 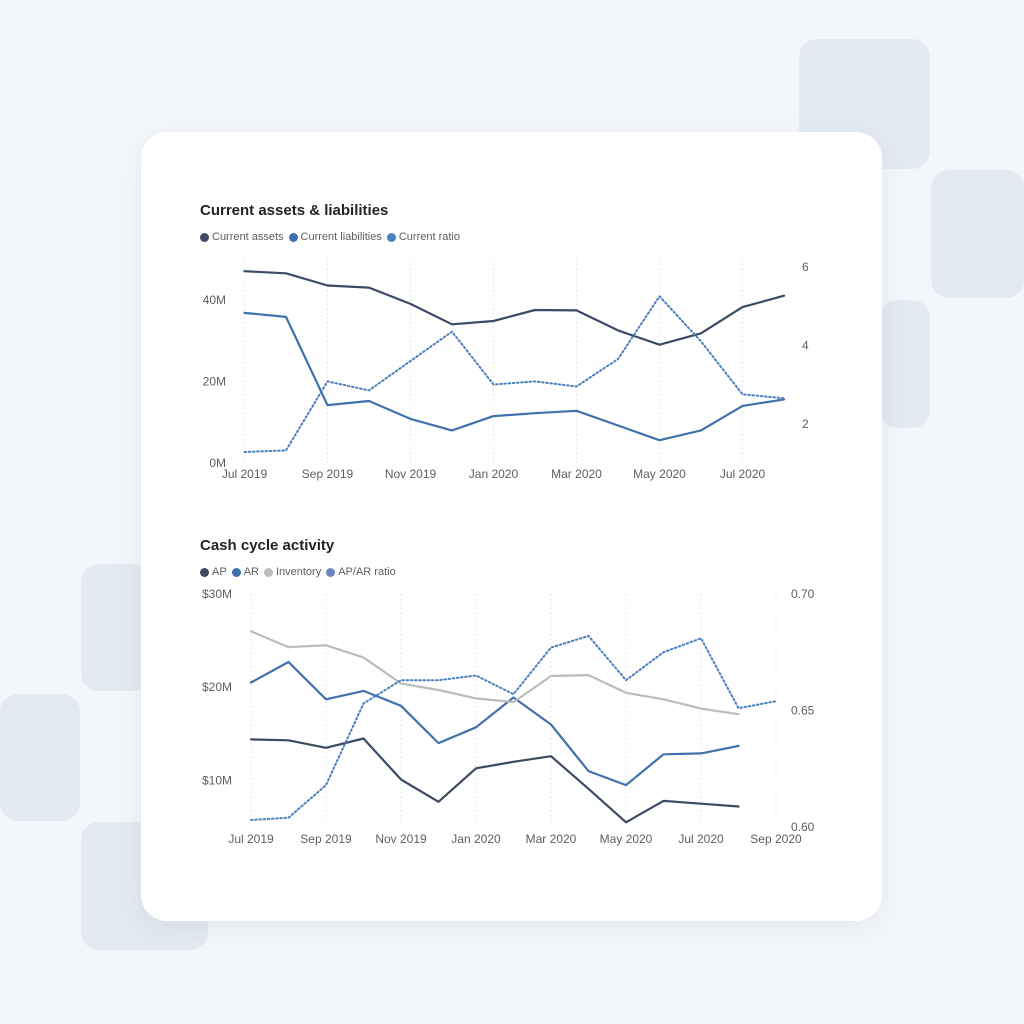 I want to click on legend-label: Current liabilities, so click(x=341, y=237).